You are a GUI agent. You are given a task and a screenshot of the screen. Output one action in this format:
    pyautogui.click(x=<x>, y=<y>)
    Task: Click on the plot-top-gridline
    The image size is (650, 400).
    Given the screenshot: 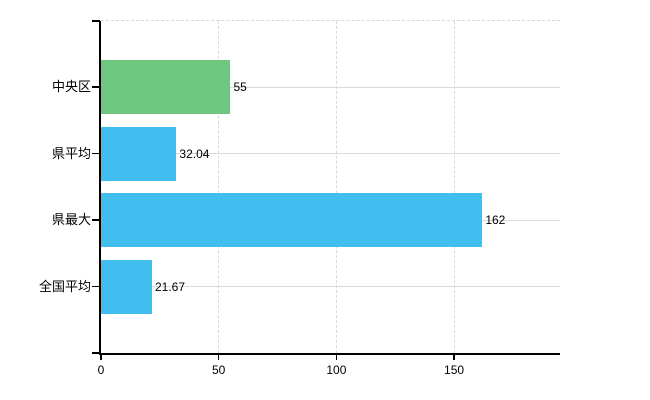 What is the action you would take?
    pyautogui.click(x=330, y=20)
    